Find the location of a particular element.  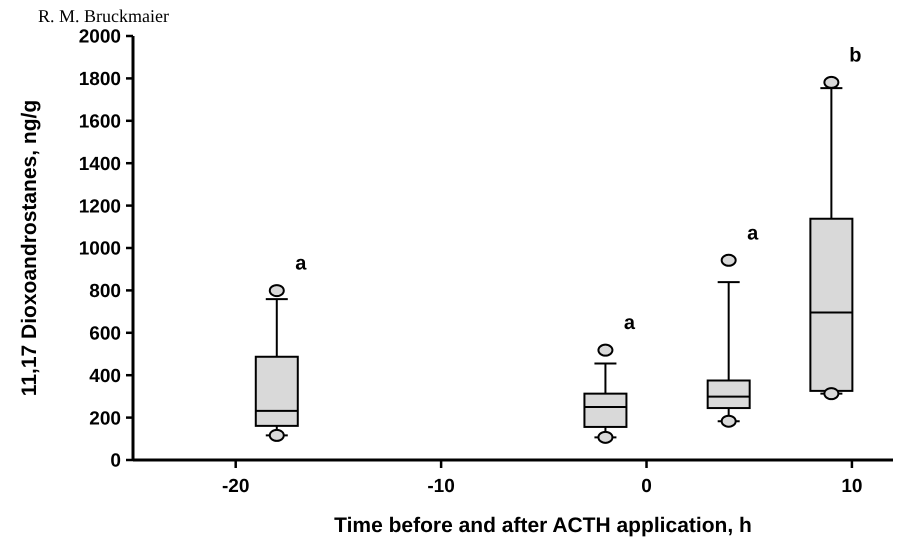

x-tick-label: 0 is located at coordinates (646, 486).